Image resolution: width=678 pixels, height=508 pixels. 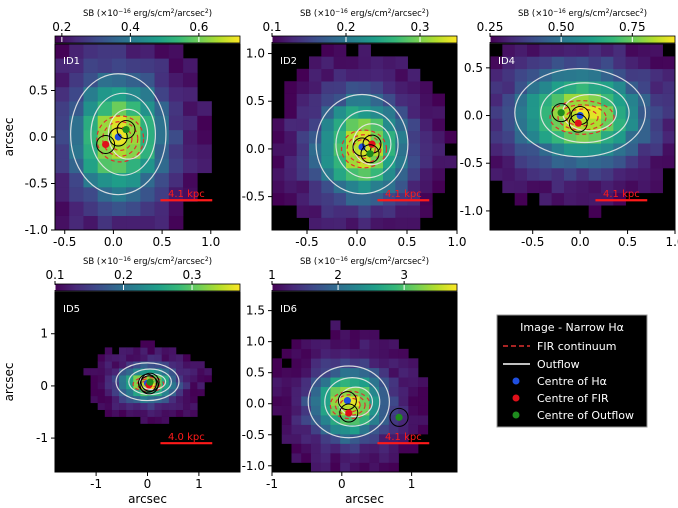 What do you see at coordinates (126, 129) in the screenshot?
I see `outflow-centre-marker` at bounding box center [126, 129].